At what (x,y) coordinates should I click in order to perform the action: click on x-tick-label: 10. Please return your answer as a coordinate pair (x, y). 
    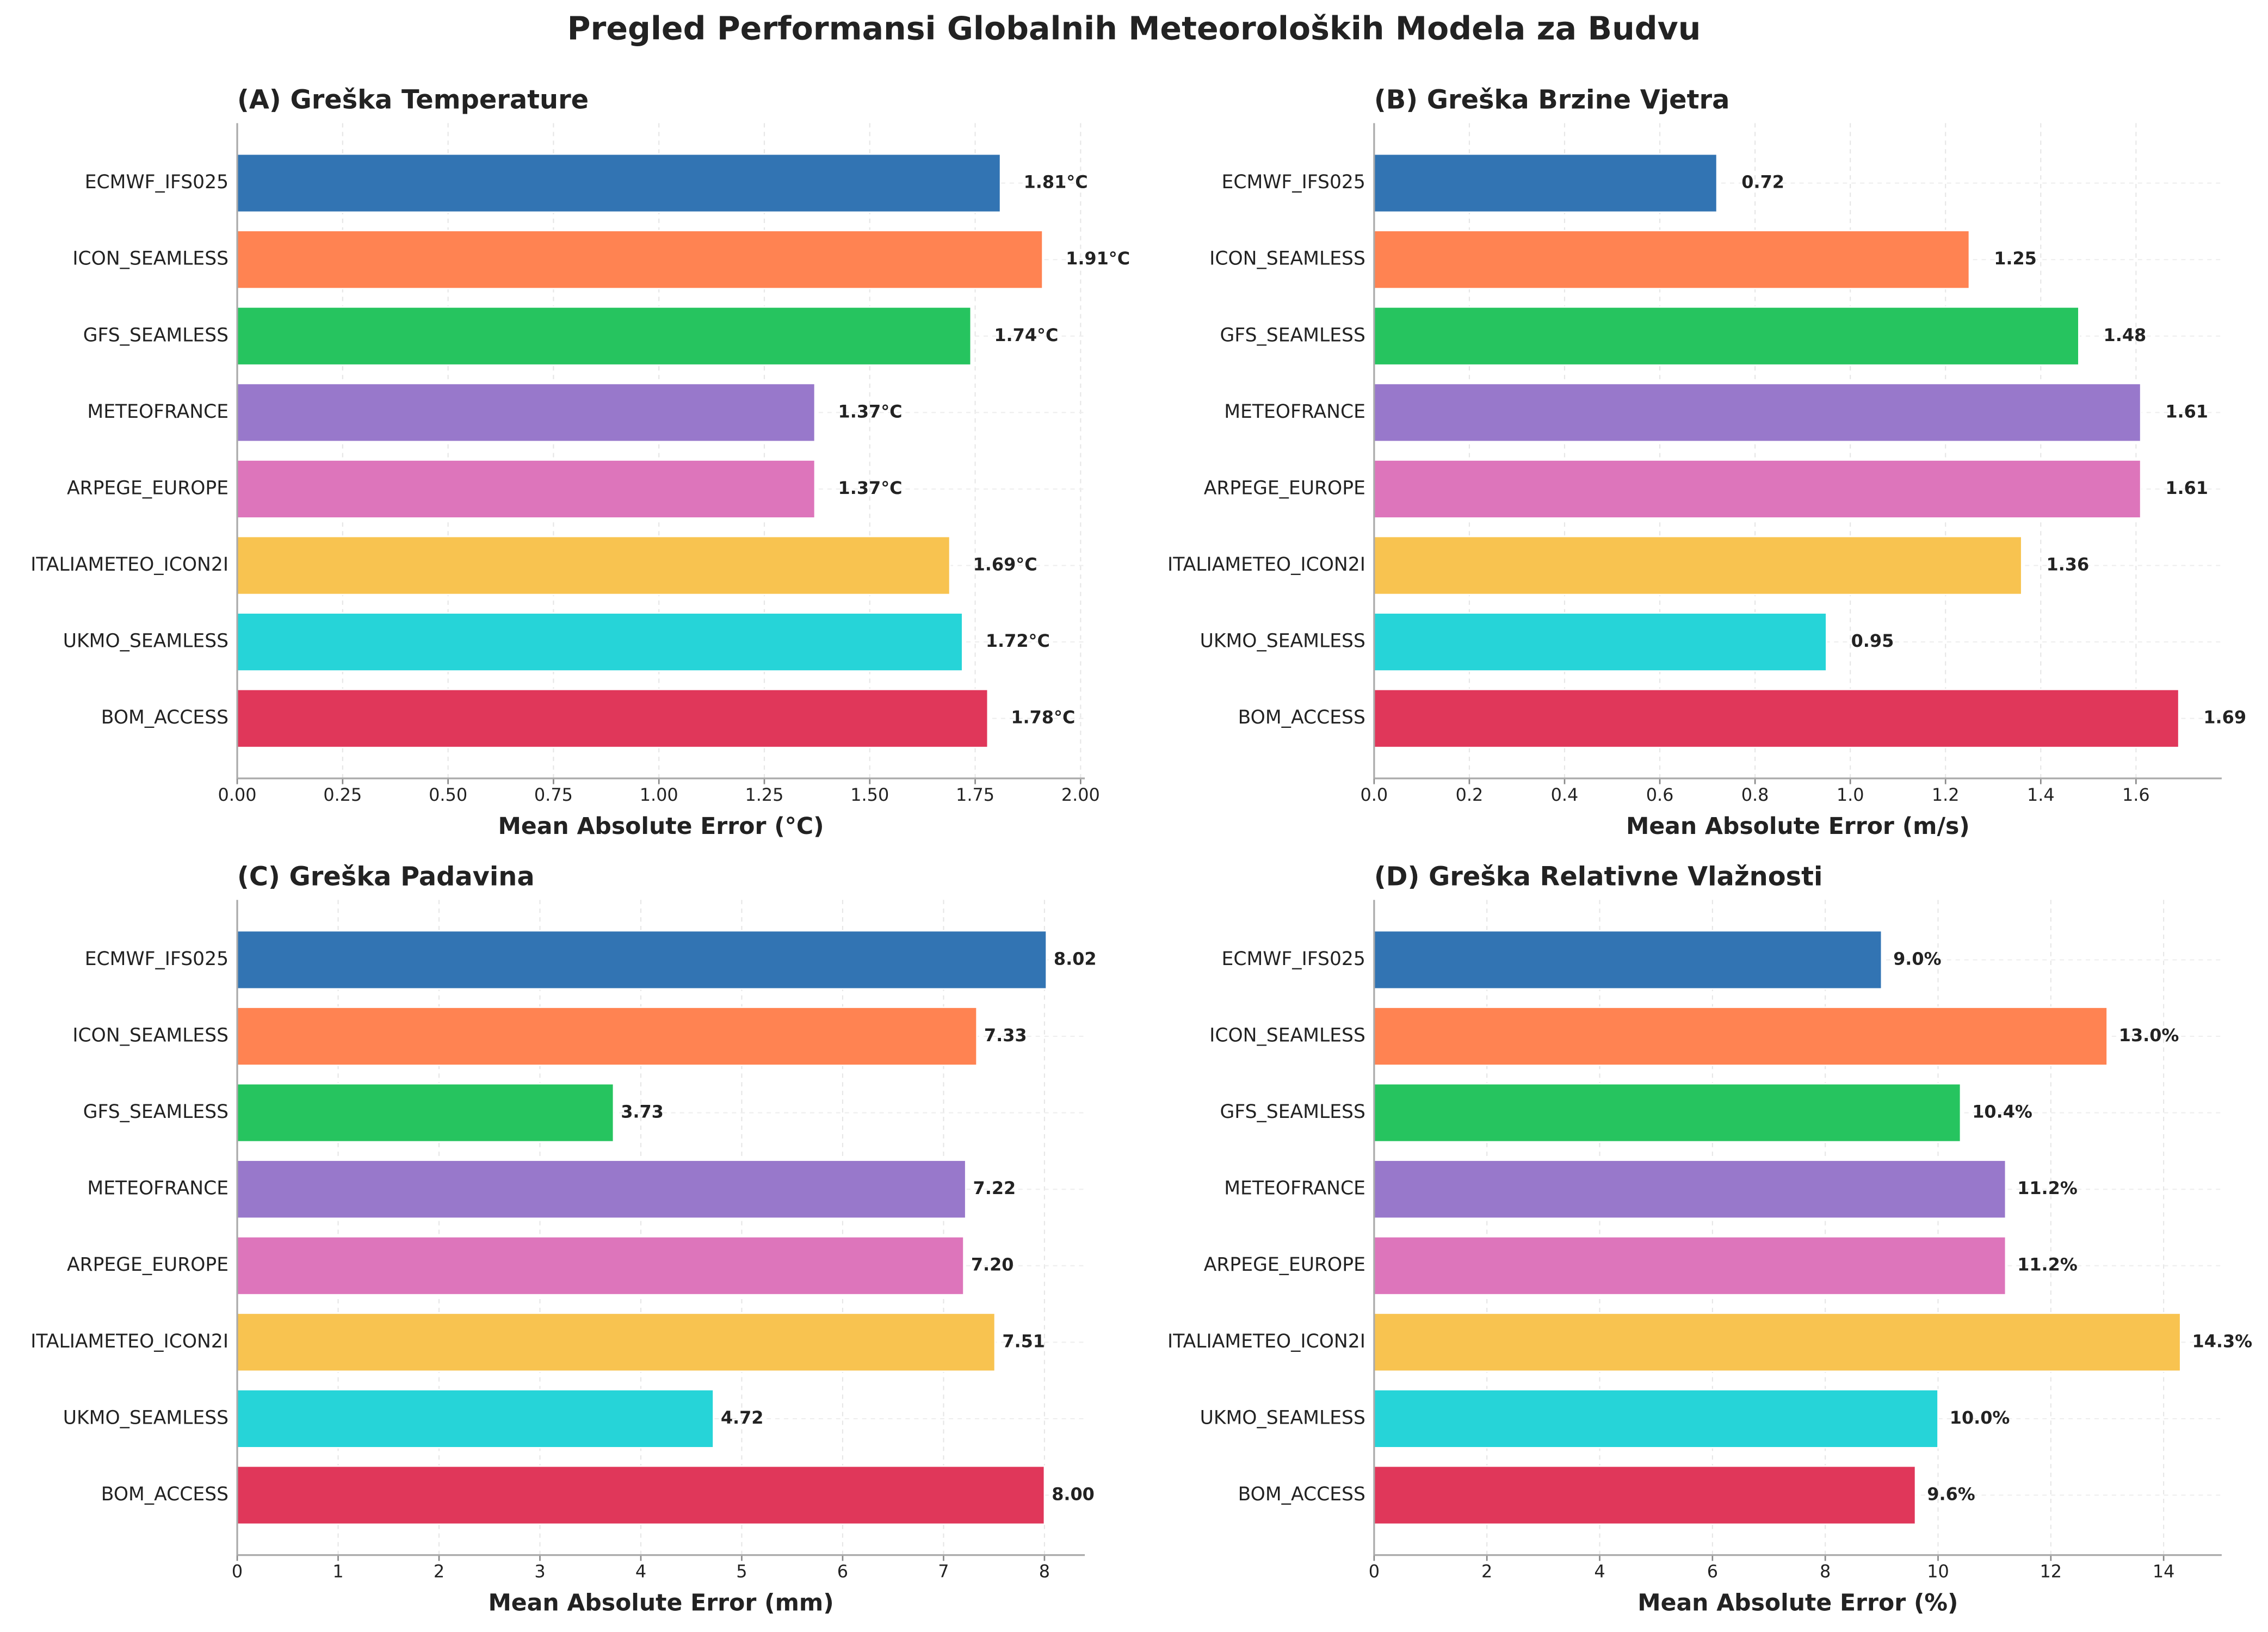
    Looking at the image, I should click on (1938, 1572).